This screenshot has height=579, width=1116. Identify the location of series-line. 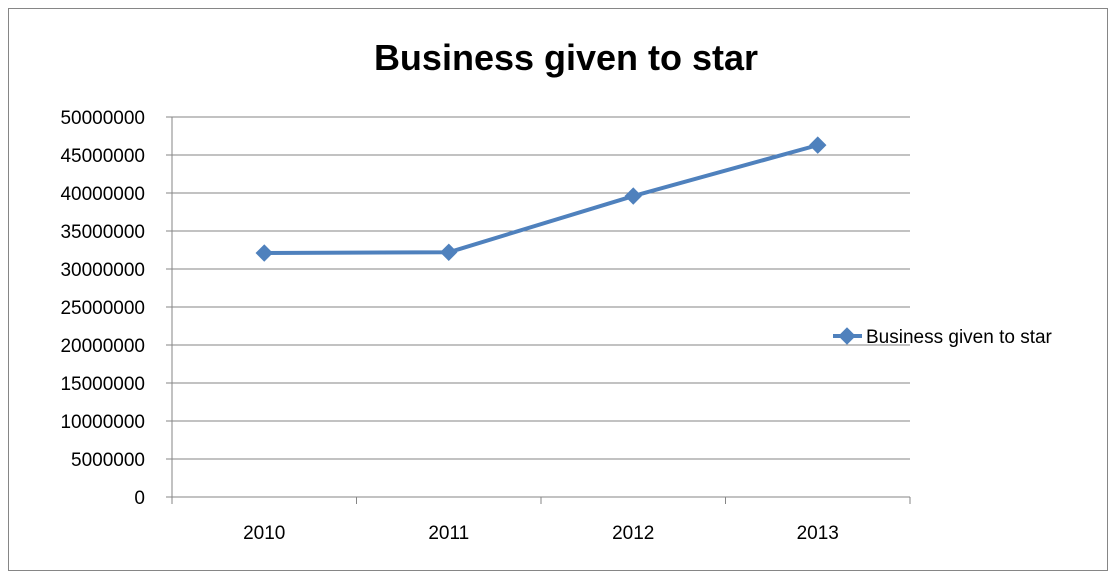
(541, 199).